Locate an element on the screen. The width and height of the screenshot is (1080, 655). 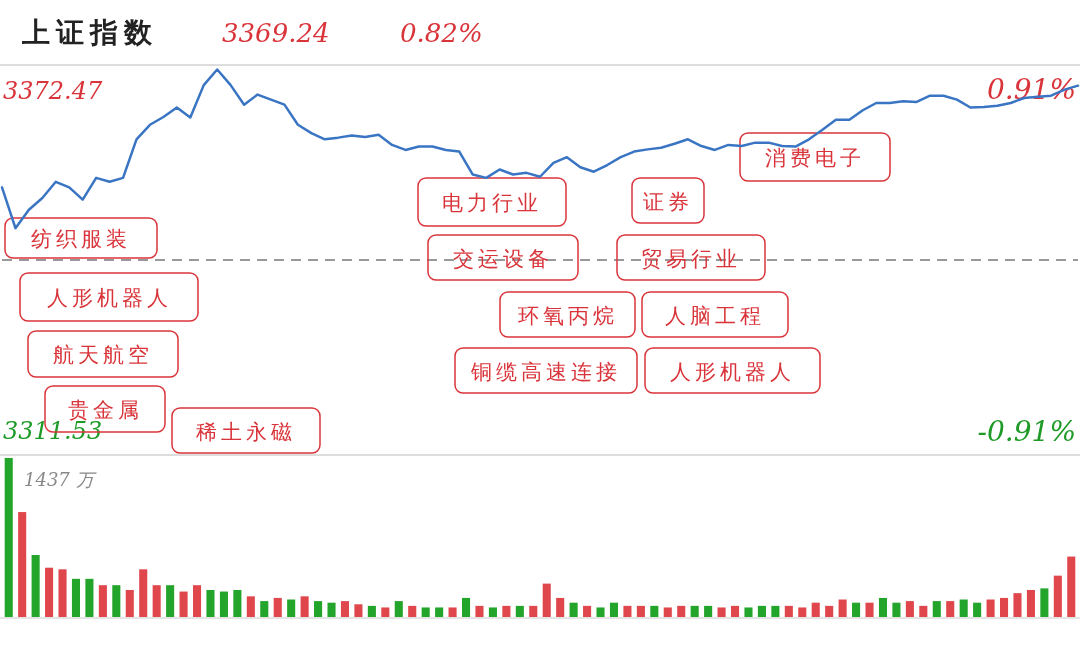
annotation: 消费电子 is located at coordinates (815, 158).